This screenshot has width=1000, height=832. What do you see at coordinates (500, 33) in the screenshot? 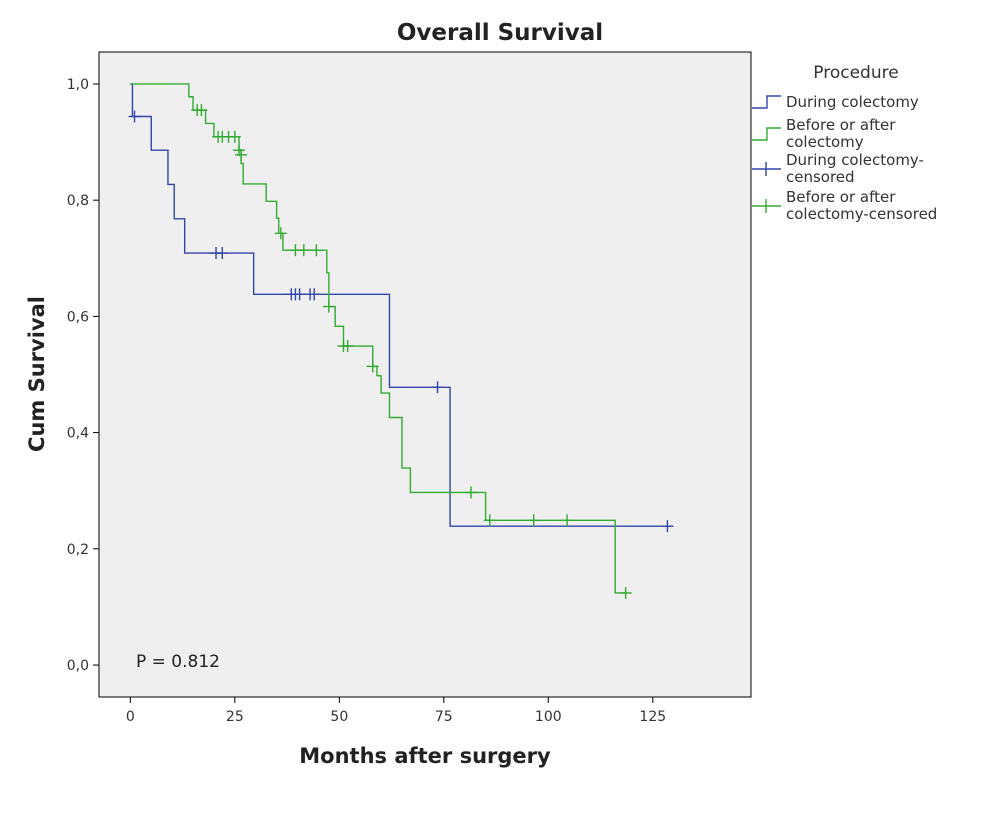
I see `chart-title: Overall Survival` at bounding box center [500, 33].